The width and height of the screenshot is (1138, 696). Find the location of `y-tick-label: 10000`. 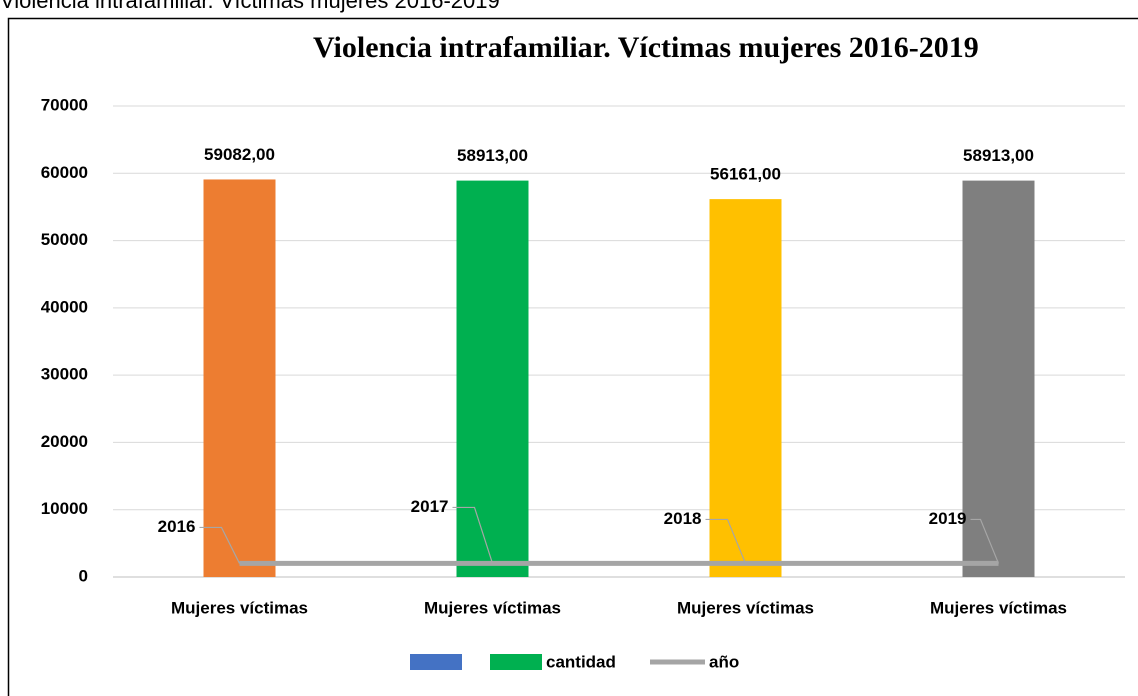

y-tick-label: 10000 is located at coordinates (64, 508).